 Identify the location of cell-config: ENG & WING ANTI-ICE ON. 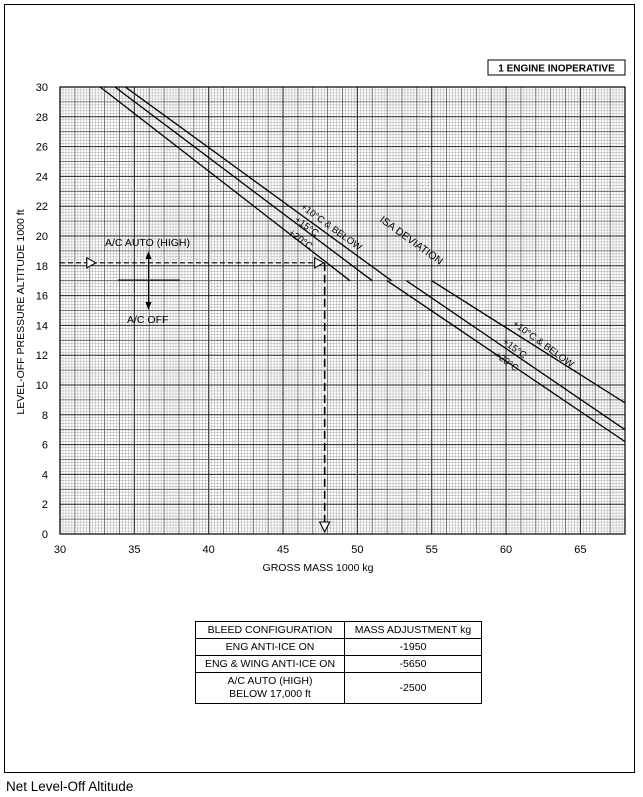
(270, 664).